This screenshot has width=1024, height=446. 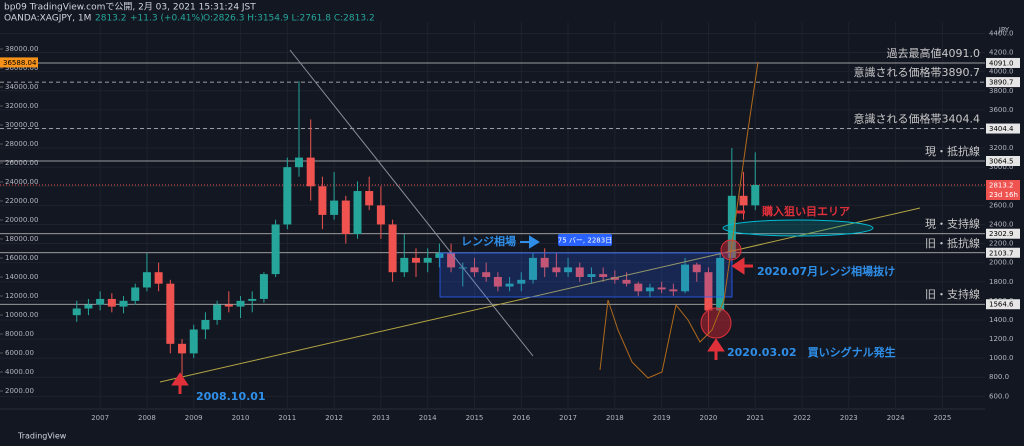 What do you see at coordinates (805, 211) in the screenshot?
I see `buy-zone-label: 購入狙い目エリア` at bounding box center [805, 211].